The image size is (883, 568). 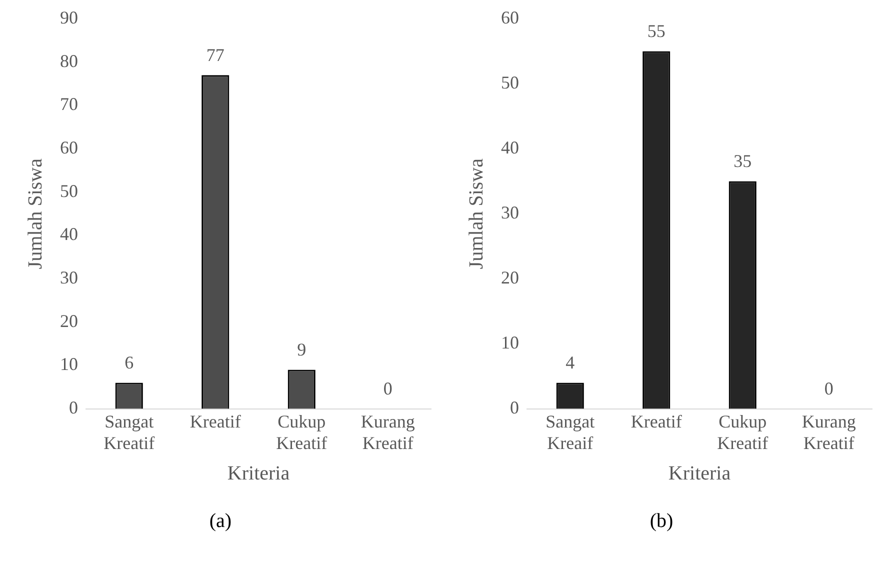 What do you see at coordinates (129, 362) in the screenshot?
I see `data-label: 6` at bounding box center [129, 362].